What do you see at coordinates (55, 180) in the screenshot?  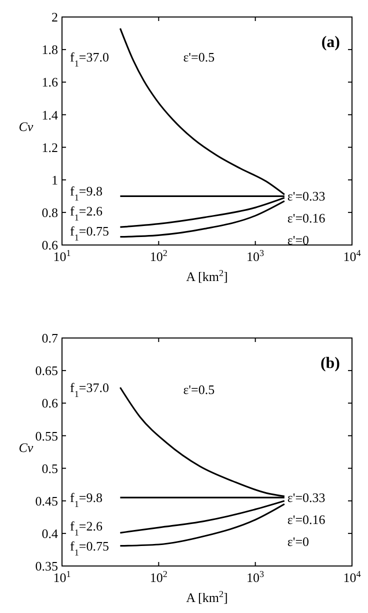 I see `y-tick-label: 1` at bounding box center [55, 180].